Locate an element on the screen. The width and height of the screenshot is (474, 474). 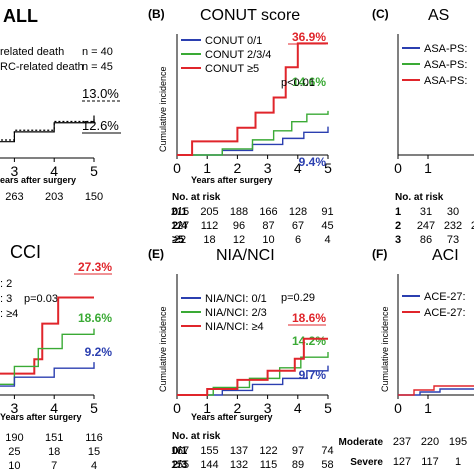
series-end-label: 9.2% is located at coordinates (99, 352).